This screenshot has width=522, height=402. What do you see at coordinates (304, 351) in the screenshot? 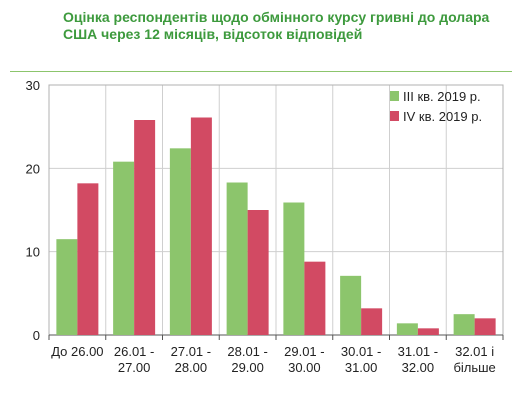
I see `x-tick-label-line: 29.01 -` at bounding box center [304, 351].